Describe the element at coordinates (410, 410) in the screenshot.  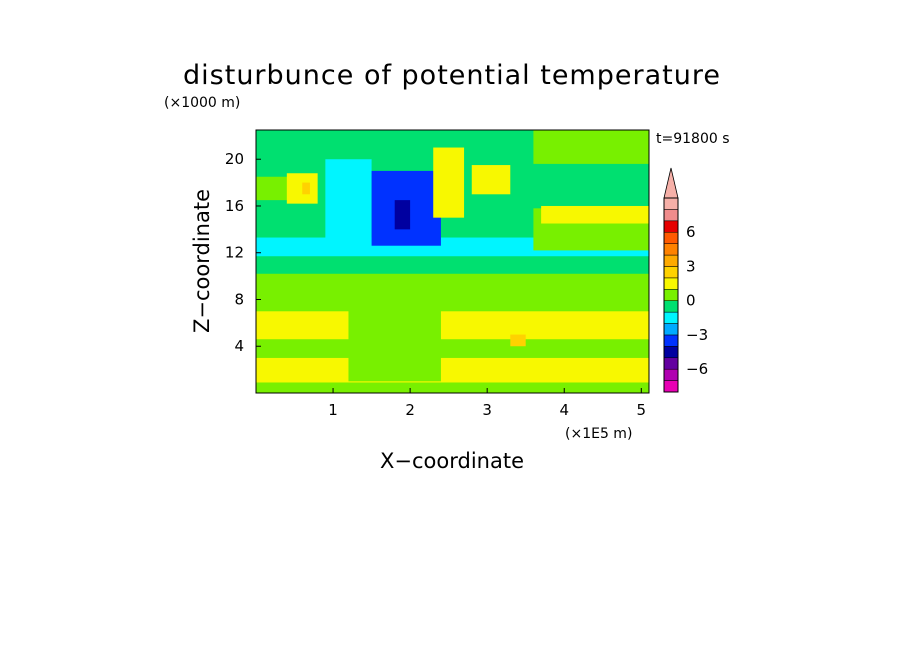
I see `x-tick-label: 2` at that location.